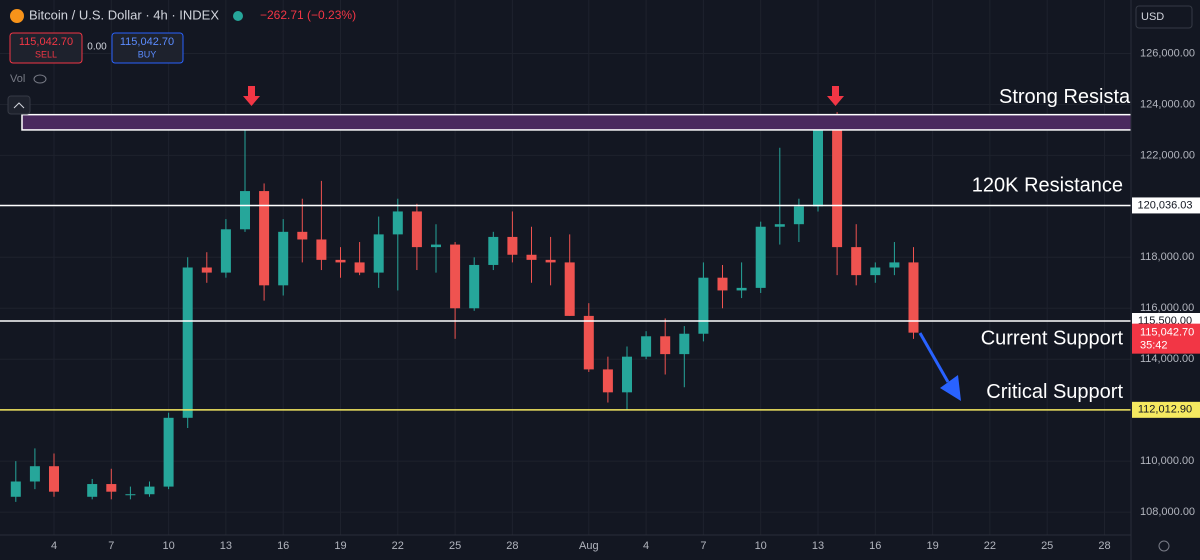  Describe the element at coordinates (1167, 512) in the screenshot. I see `y-tick-label: 108,000.00` at that location.